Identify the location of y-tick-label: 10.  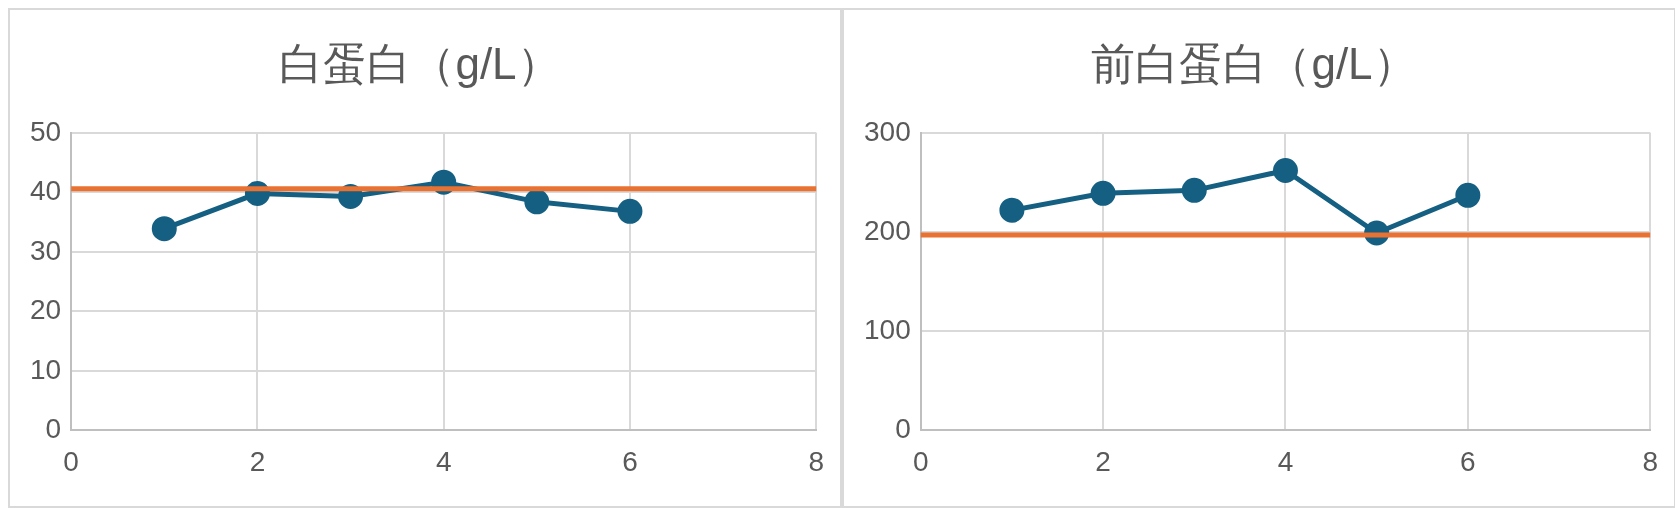
(45, 369).